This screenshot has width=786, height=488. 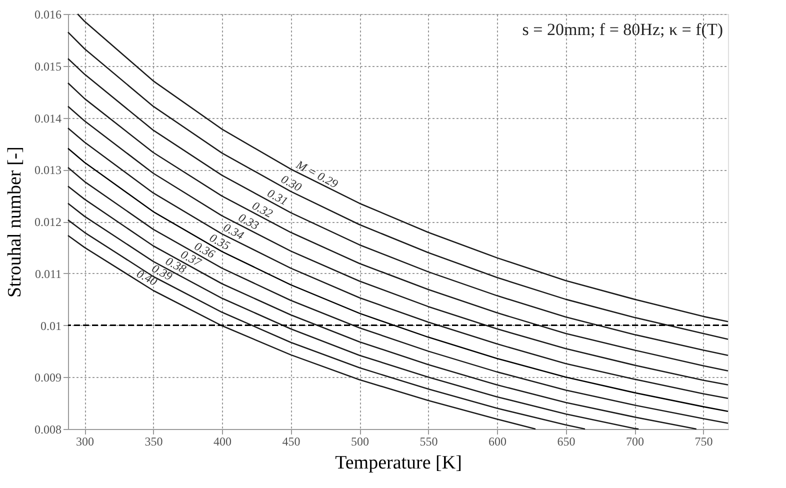 I want to click on y-tick-label: 0.013, so click(x=48, y=170).